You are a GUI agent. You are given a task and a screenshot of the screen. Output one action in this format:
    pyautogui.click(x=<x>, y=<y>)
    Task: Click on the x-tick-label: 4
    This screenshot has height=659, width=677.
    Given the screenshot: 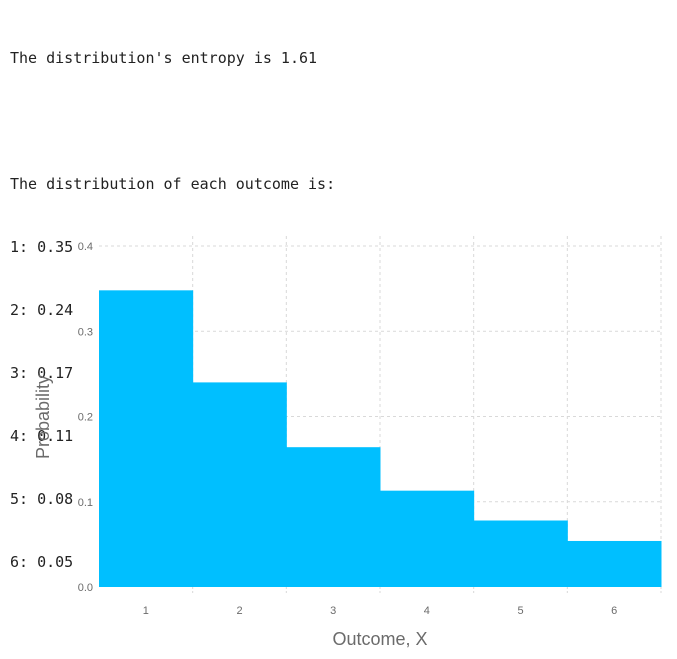 What is the action you would take?
    pyautogui.click(x=427, y=611)
    